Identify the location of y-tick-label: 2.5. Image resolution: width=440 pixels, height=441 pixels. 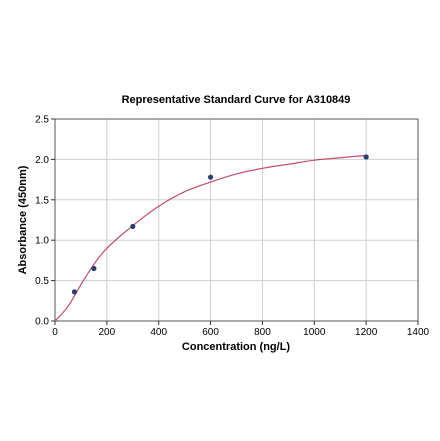
(42, 120).